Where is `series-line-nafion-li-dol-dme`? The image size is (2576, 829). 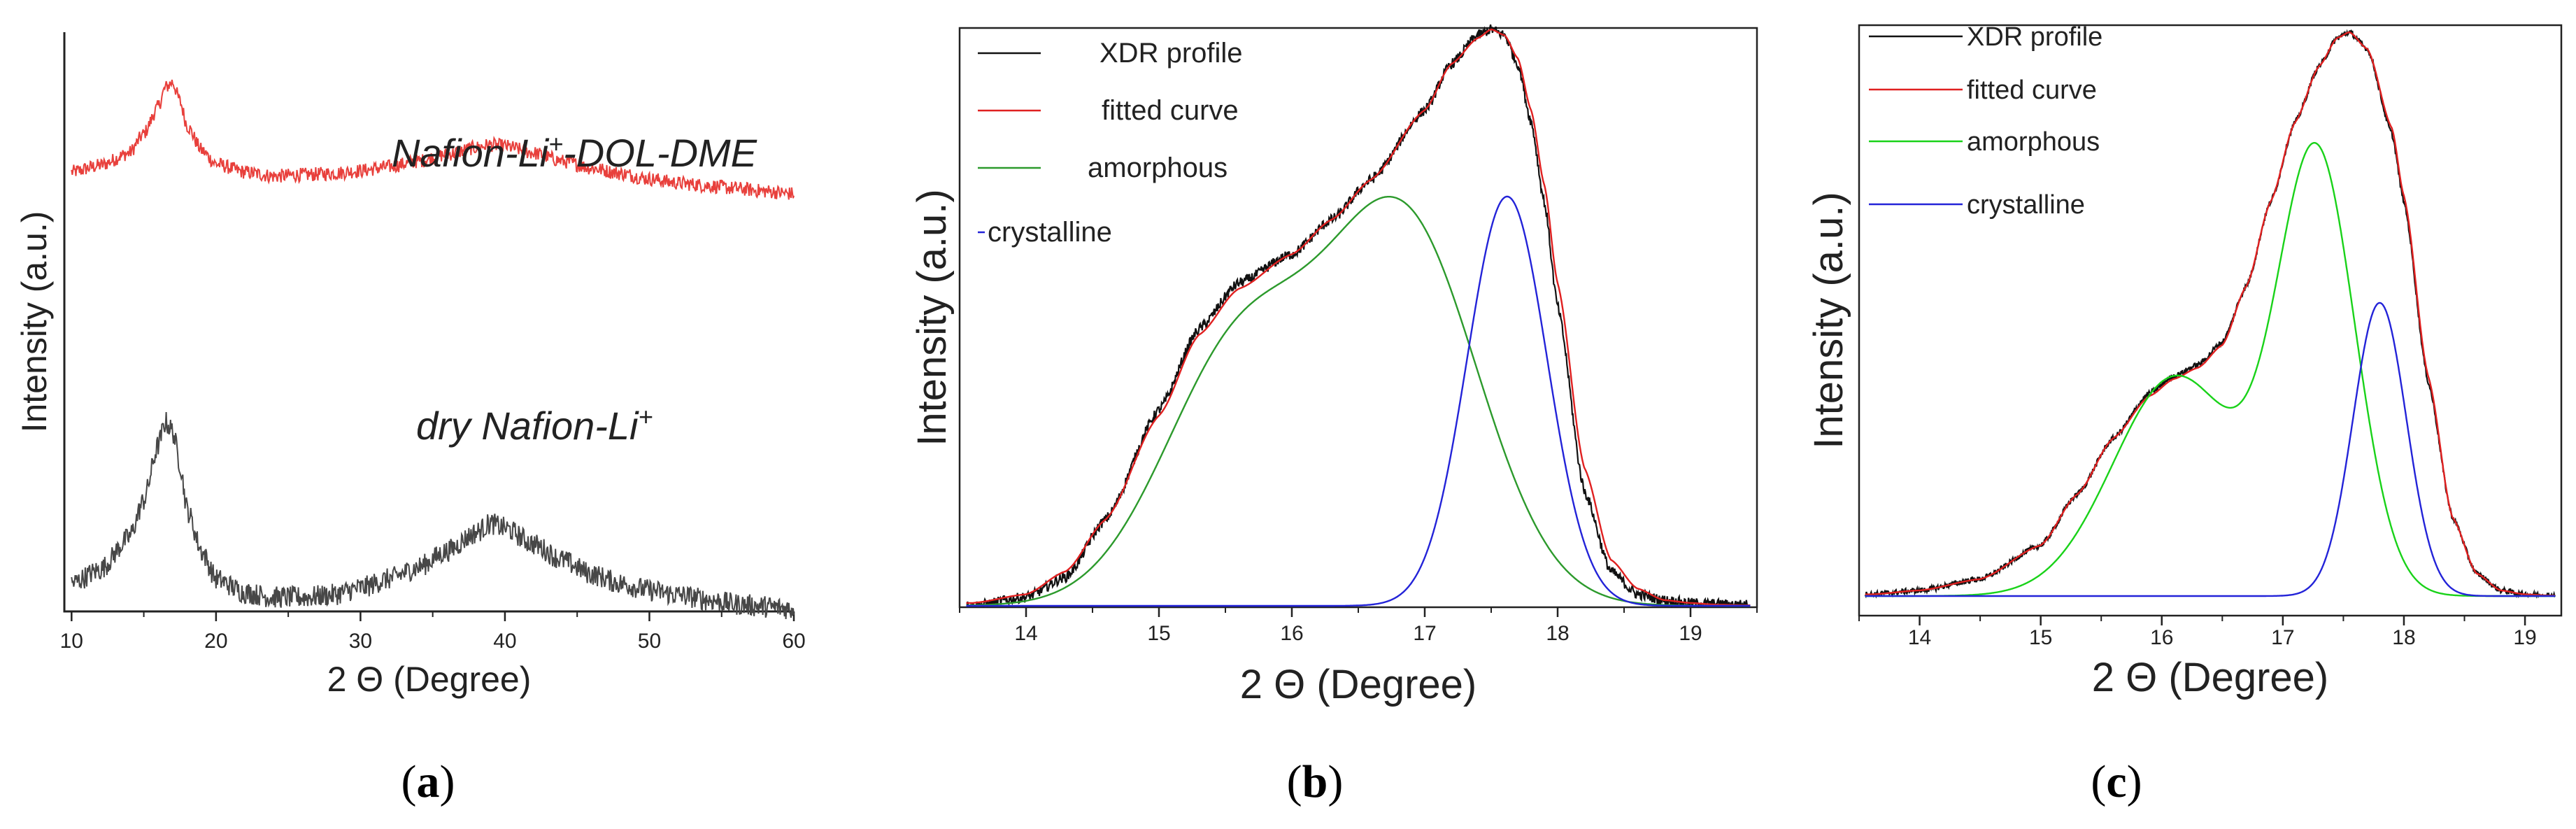
series-line-nafion-li-dol-dme is located at coordinates (433, 139).